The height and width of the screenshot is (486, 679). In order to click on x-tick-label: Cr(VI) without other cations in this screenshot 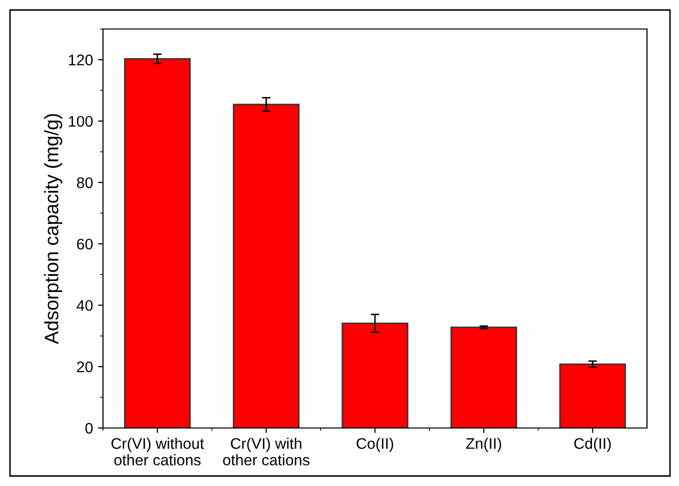, I will do `click(157, 452)`.